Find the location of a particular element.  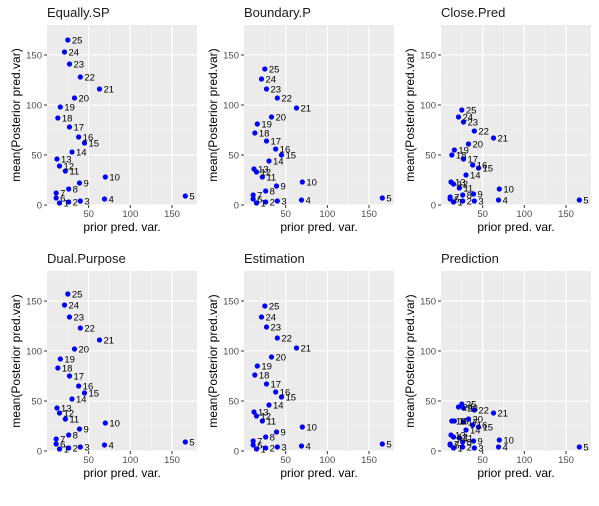

x-axis-label: prior pred. var. is located at coordinates (318, 473).